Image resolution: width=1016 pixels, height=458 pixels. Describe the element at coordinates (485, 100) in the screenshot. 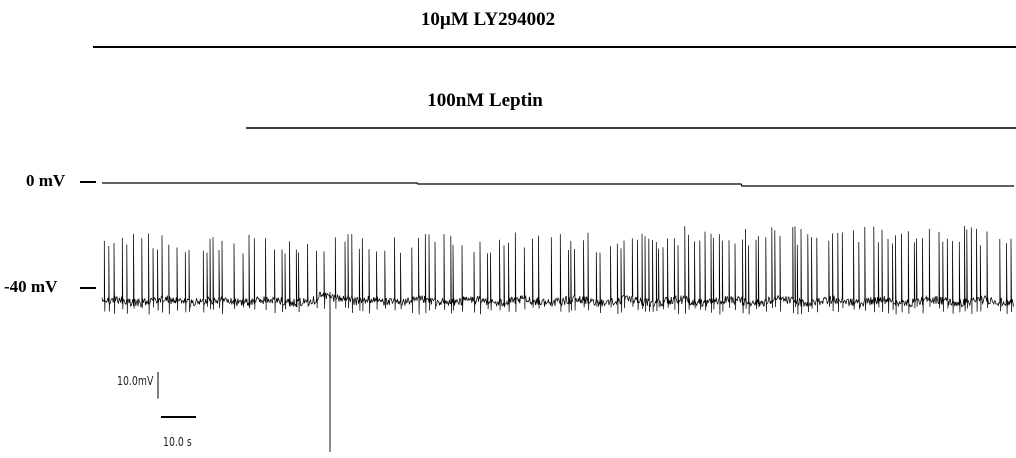

I see `leptin-label: 100nM Leptin` at that location.